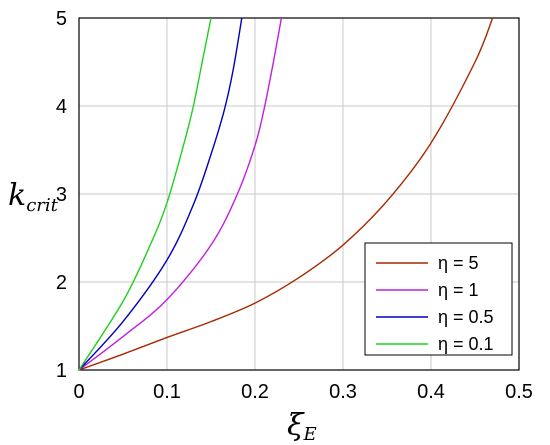 The height and width of the screenshot is (445, 550). I want to click on x-axis-title: ξE, so click(302, 426).